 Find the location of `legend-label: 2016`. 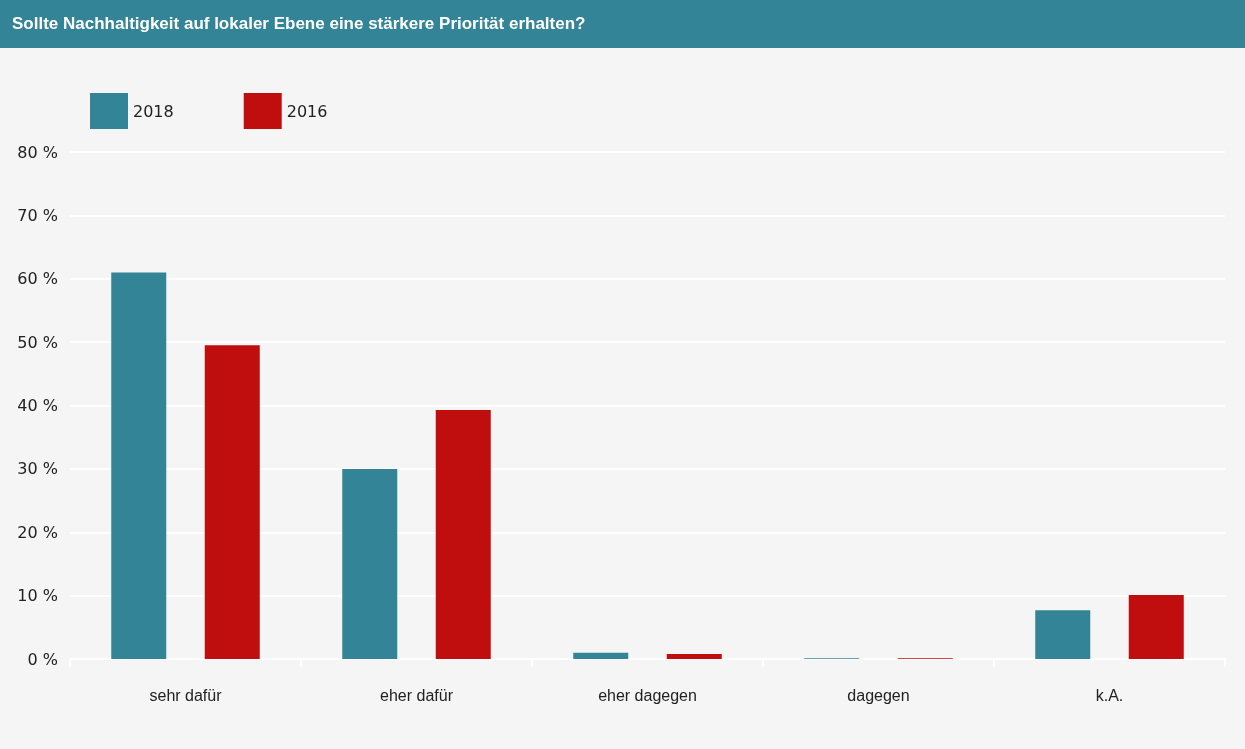

legend-label: 2016 is located at coordinates (307, 111).